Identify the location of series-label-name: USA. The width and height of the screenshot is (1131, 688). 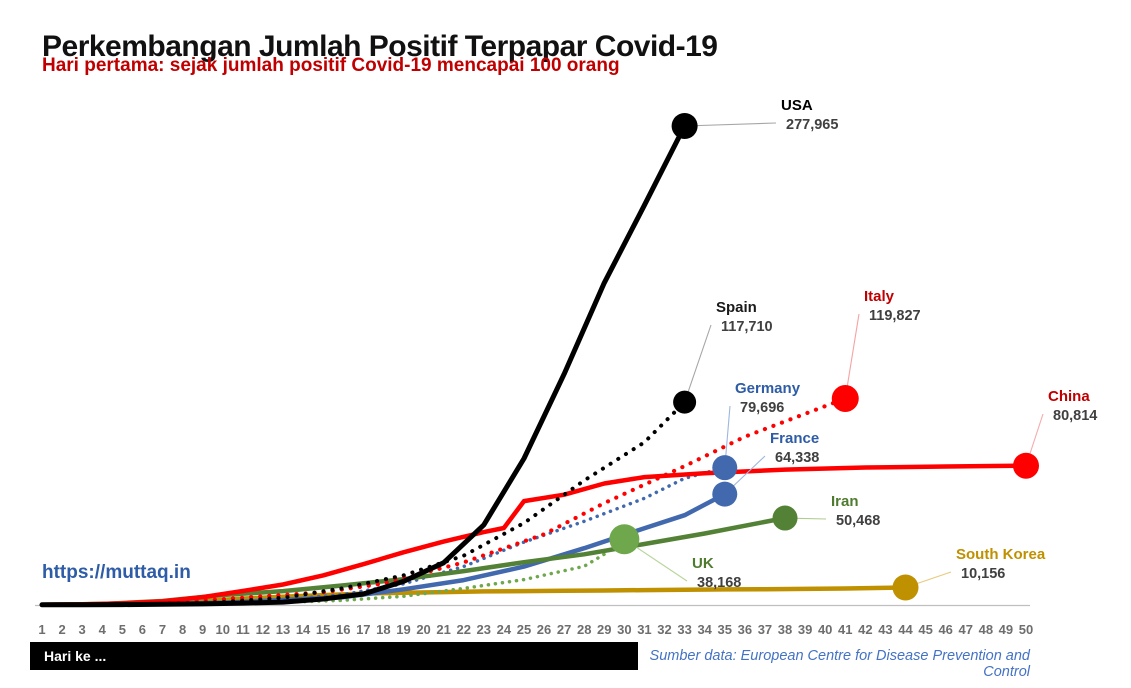
(797, 105).